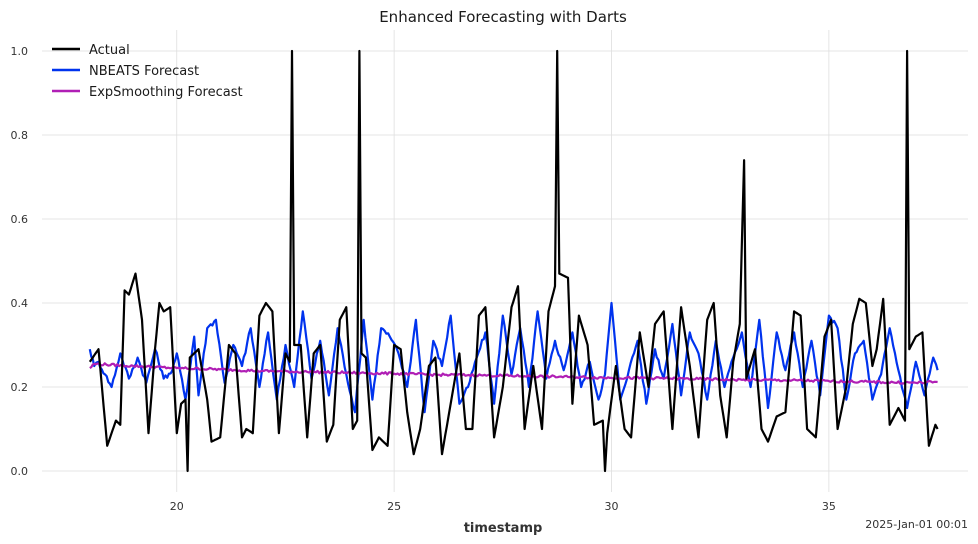 The image size is (978, 544). I want to click on y-tick-label: 0.6, so click(20, 219).